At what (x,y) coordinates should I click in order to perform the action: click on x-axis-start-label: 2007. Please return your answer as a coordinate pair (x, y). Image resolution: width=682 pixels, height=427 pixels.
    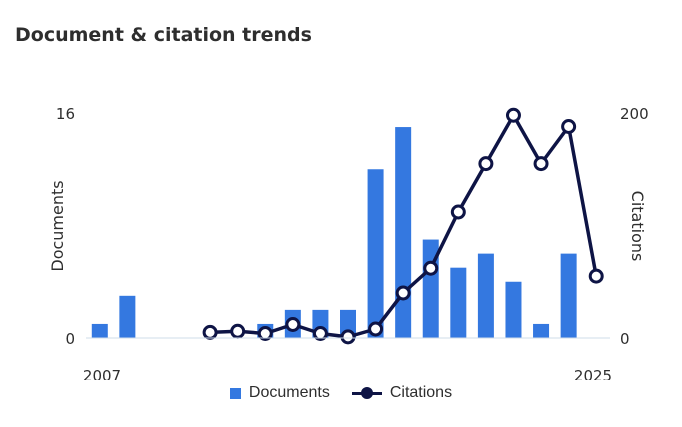
    Looking at the image, I should click on (102, 373).